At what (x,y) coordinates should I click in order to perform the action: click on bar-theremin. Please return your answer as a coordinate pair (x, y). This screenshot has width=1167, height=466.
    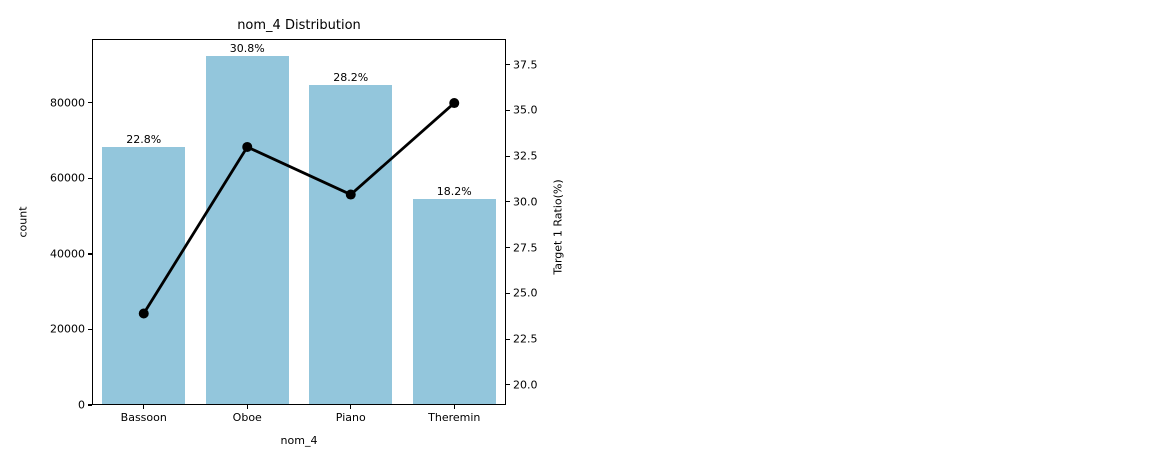
    Looking at the image, I should click on (454, 301).